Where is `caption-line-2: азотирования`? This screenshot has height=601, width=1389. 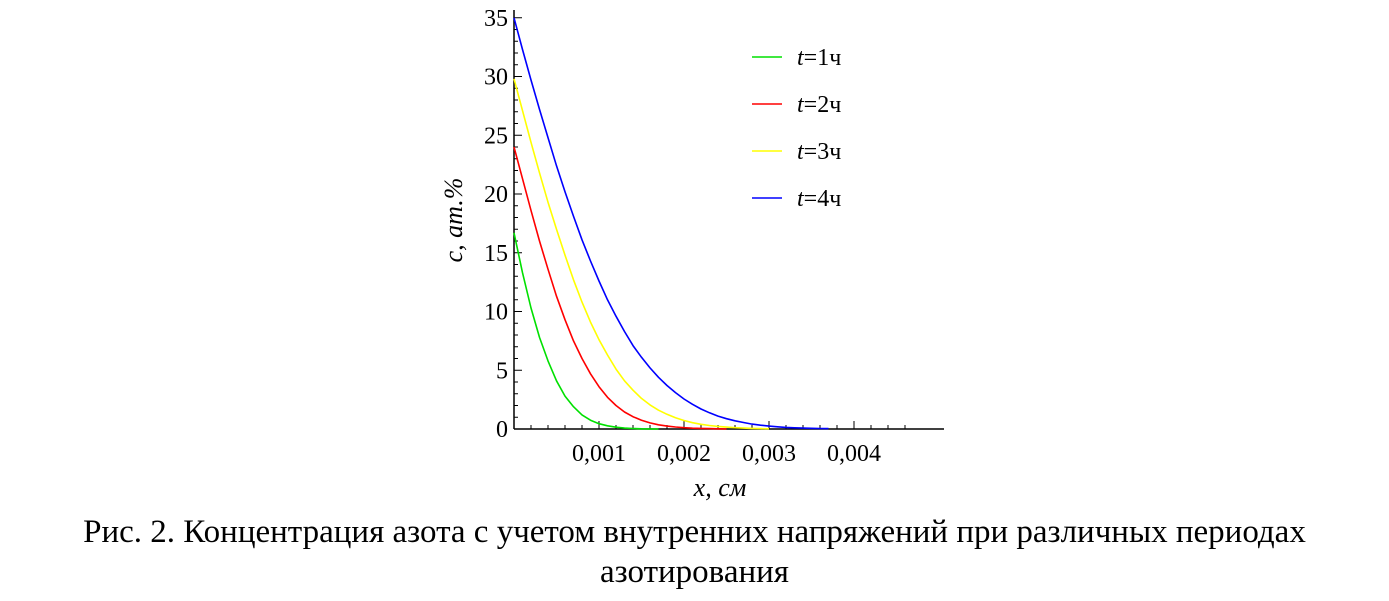 caption-line-2: азотирования is located at coordinates (694, 572).